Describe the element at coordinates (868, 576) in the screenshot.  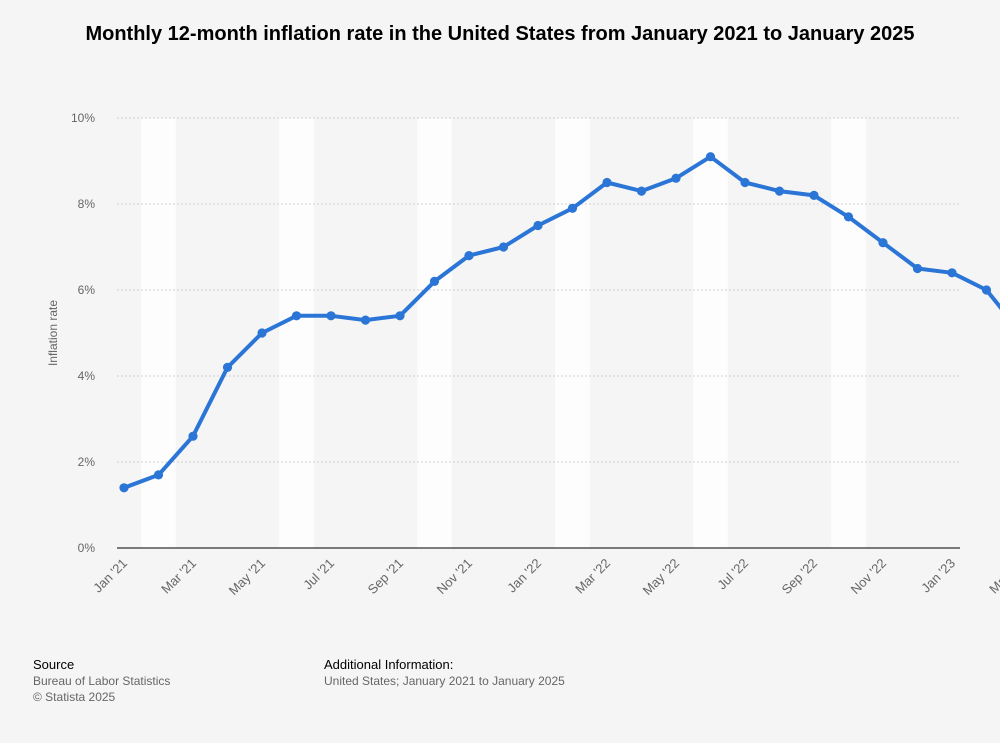
I see `x-tick-label: Nov '22` at that location.